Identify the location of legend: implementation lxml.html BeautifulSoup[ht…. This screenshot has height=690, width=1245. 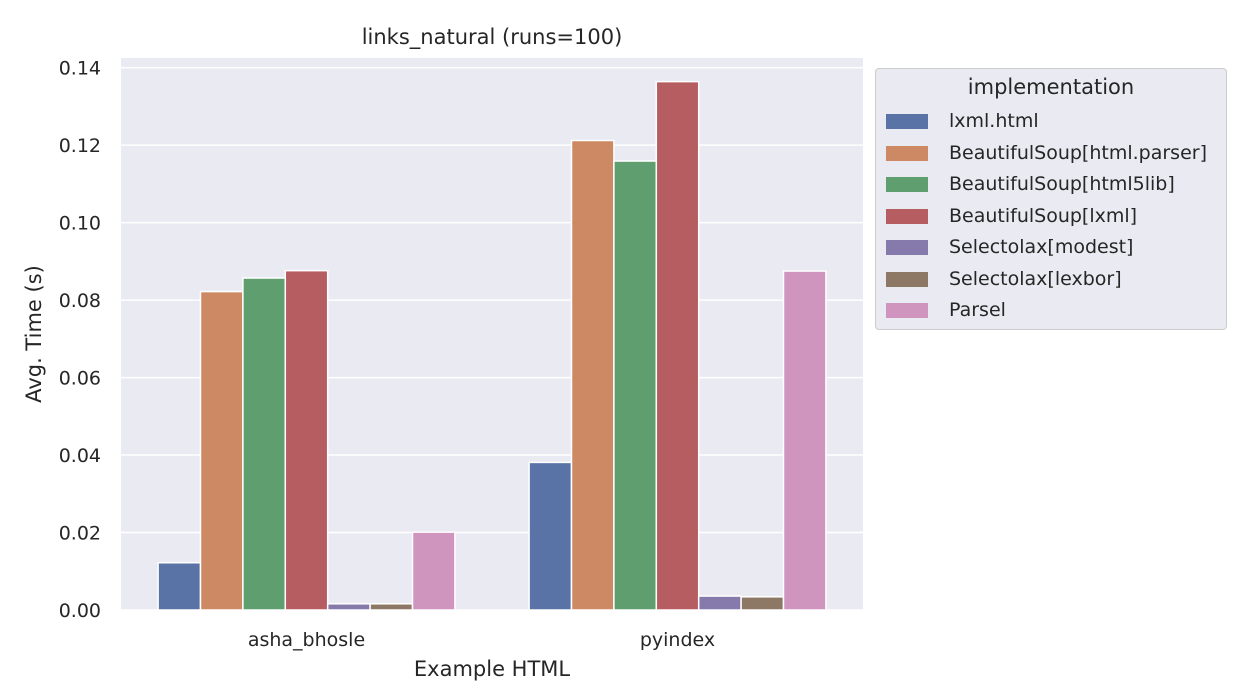
(1051, 199).